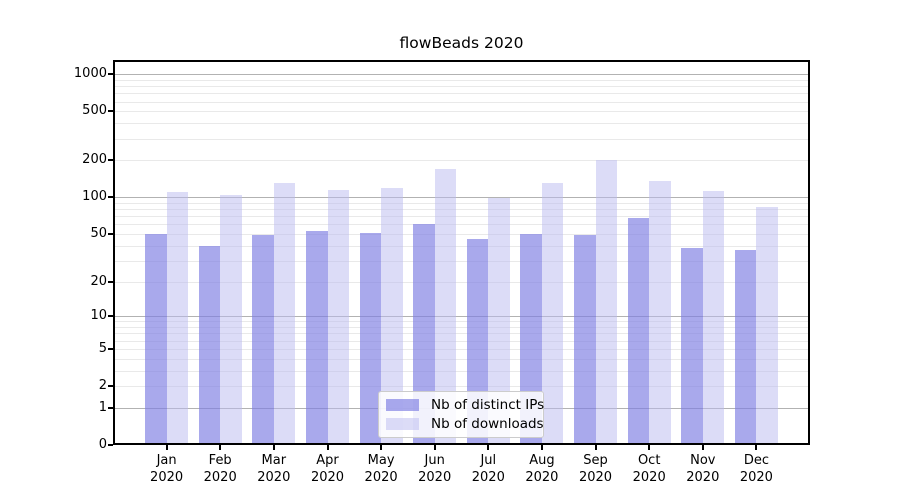  I want to click on y-tick-label: 1, so click(102, 407).